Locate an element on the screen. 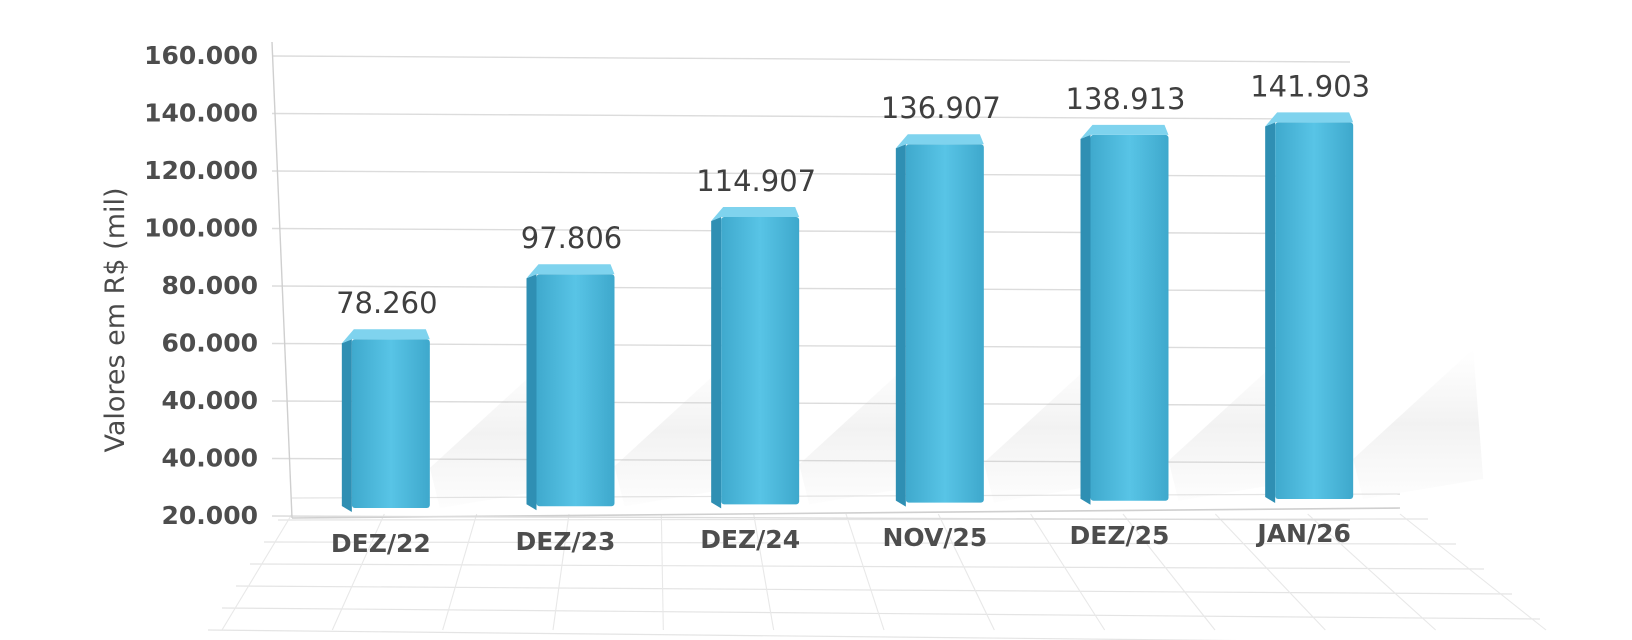 The image size is (1632, 640). y-tick-label: 60.000 is located at coordinates (210, 343).